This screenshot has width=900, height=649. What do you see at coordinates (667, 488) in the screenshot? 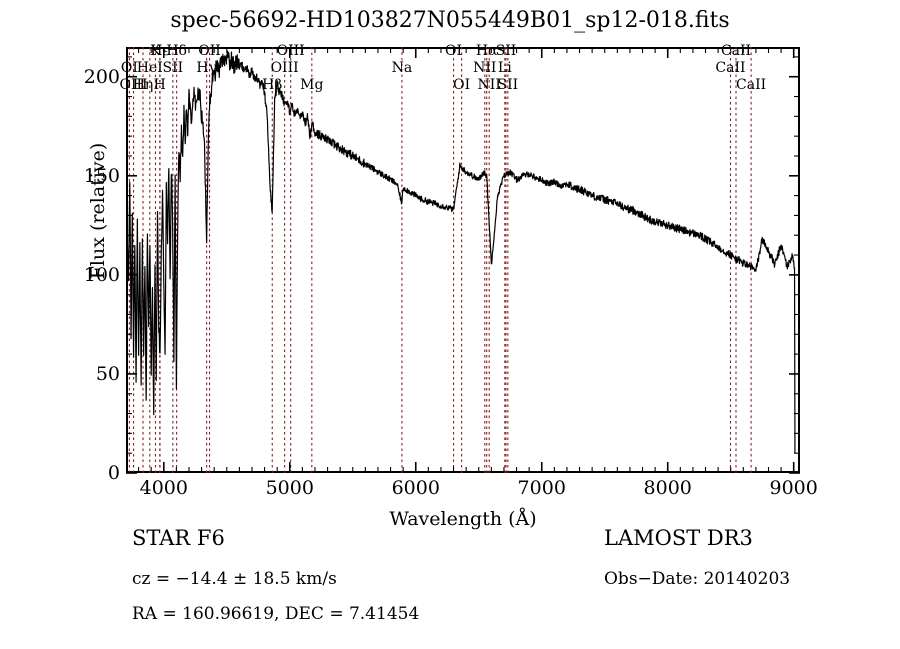
I see `x-tick-label: 8000` at bounding box center [667, 488].